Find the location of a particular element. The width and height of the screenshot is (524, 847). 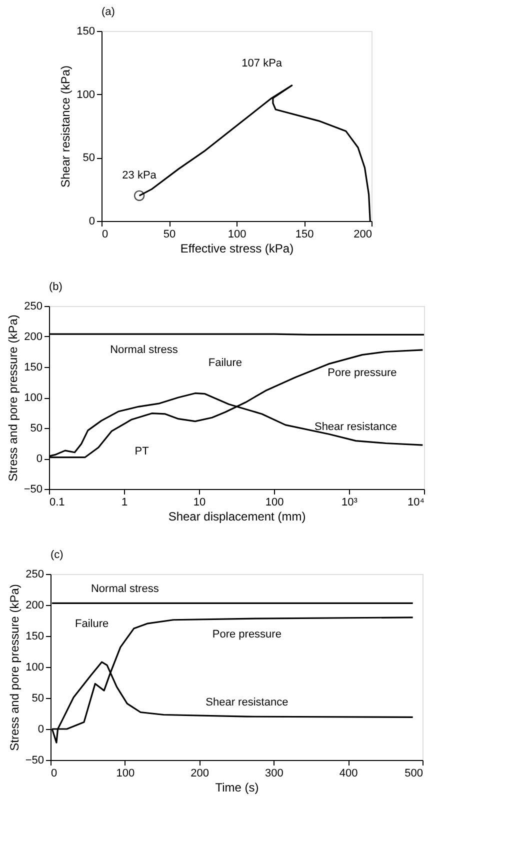

chart-title: (b) is located at coordinates (55, 287).